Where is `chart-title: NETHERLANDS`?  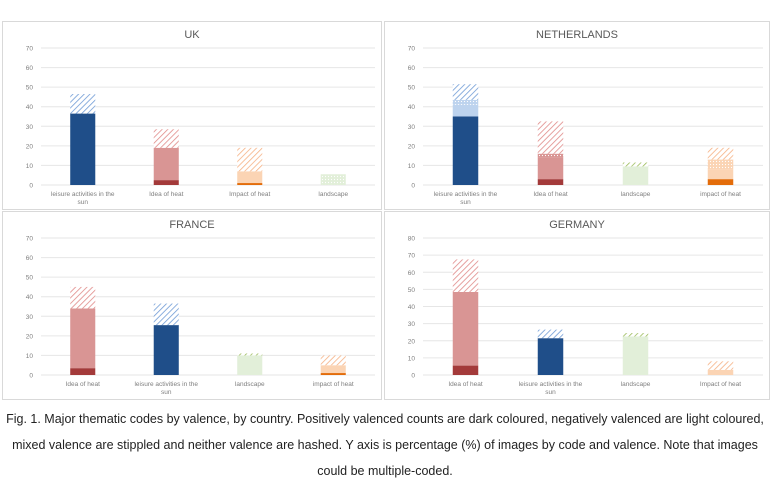
chart-title: NETHERLANDS is located at coordinates (577, 35).